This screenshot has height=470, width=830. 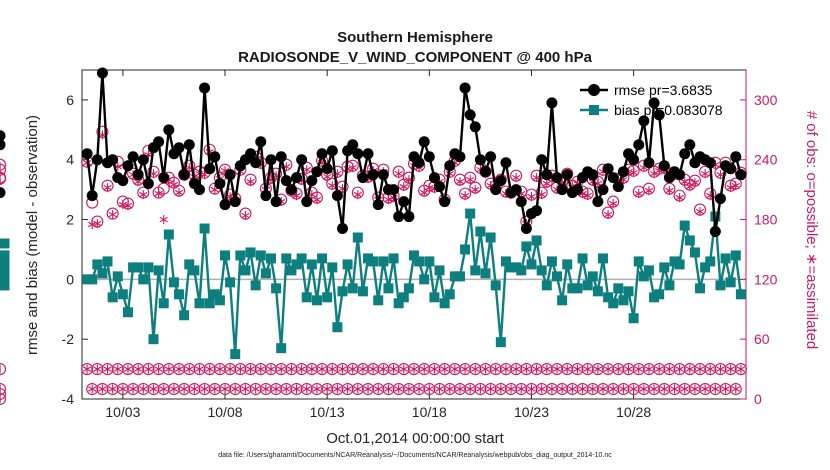 What do you see at coordinates (68, 399) in the screenshot?
I see `y-tick-label: -4` at bounding box center [68, 399].